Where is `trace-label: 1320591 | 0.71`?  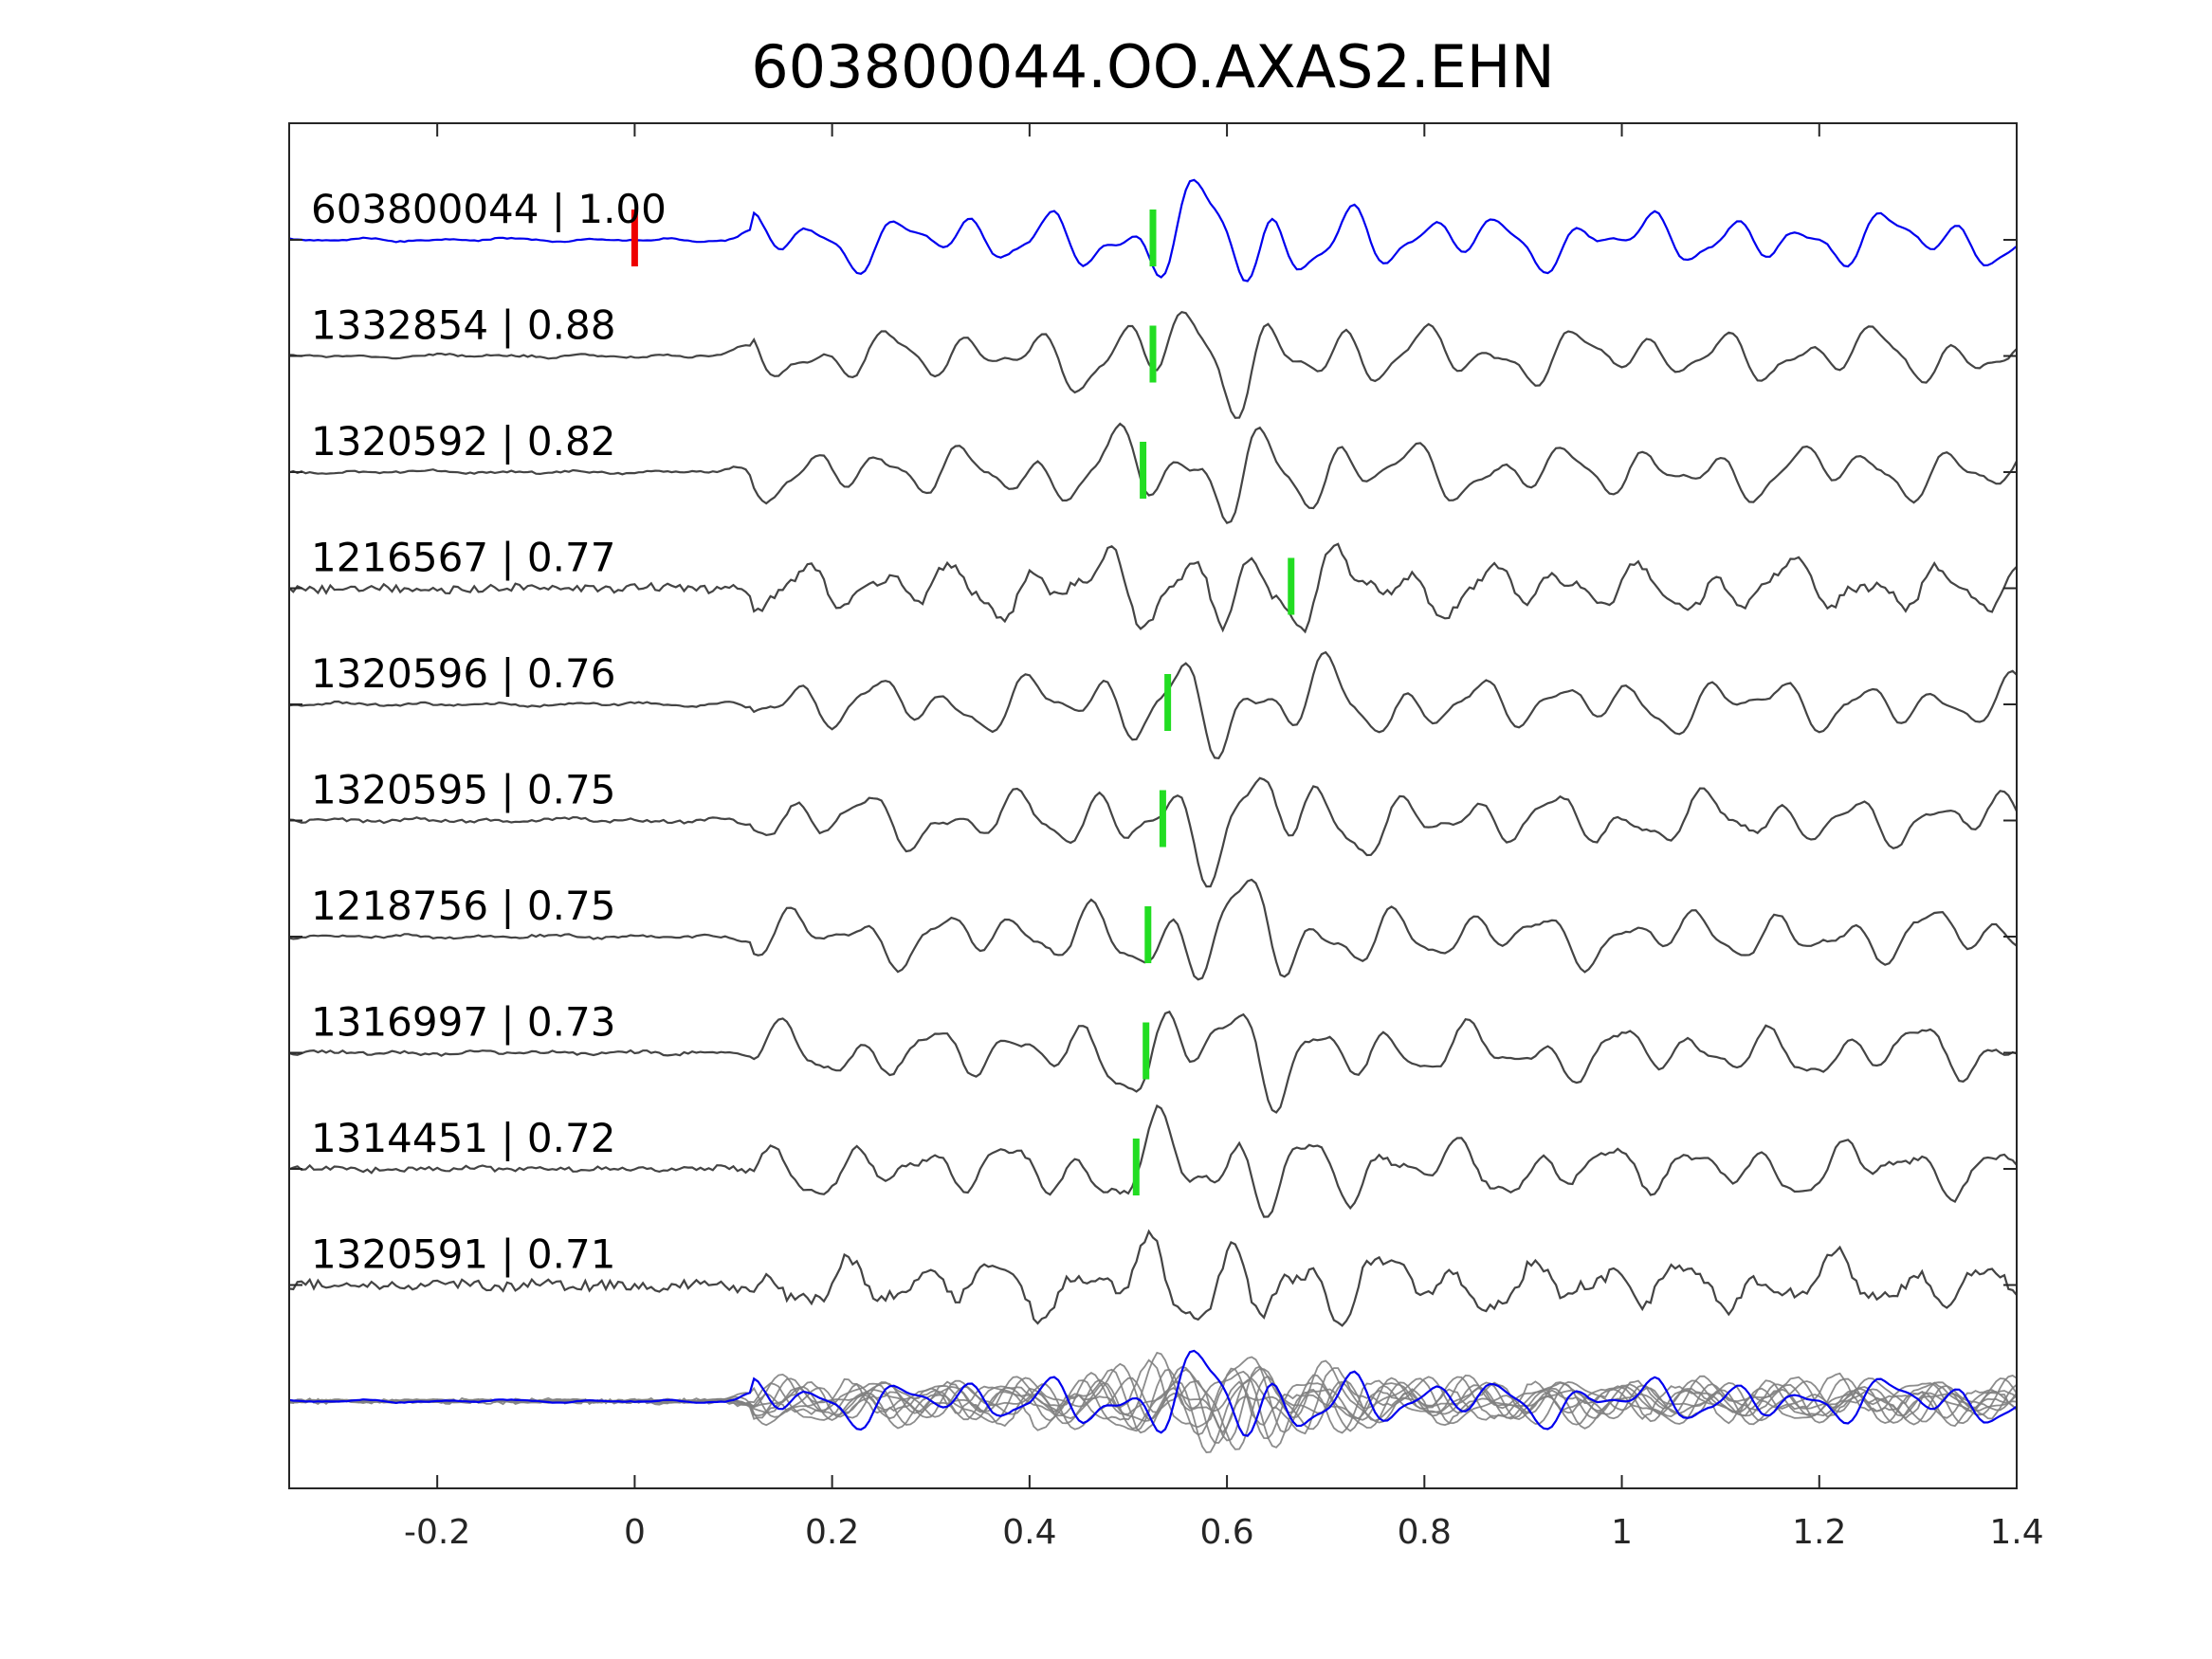
trace-label: 1320591 | 0.71 is located at coordinates (463, 1254).